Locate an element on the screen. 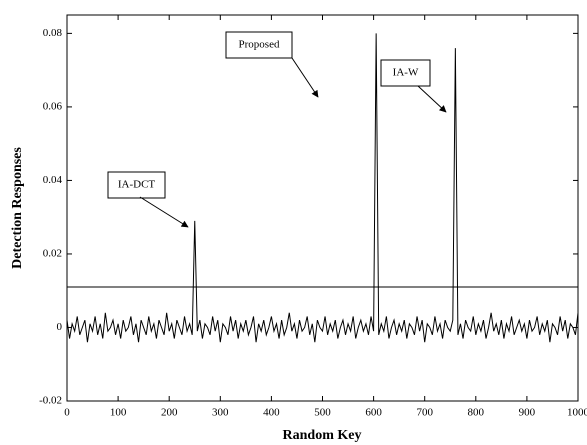 This screenshot has height=445, width=587. annotation-label: IA-DCT is located at coordinates (137, 185).